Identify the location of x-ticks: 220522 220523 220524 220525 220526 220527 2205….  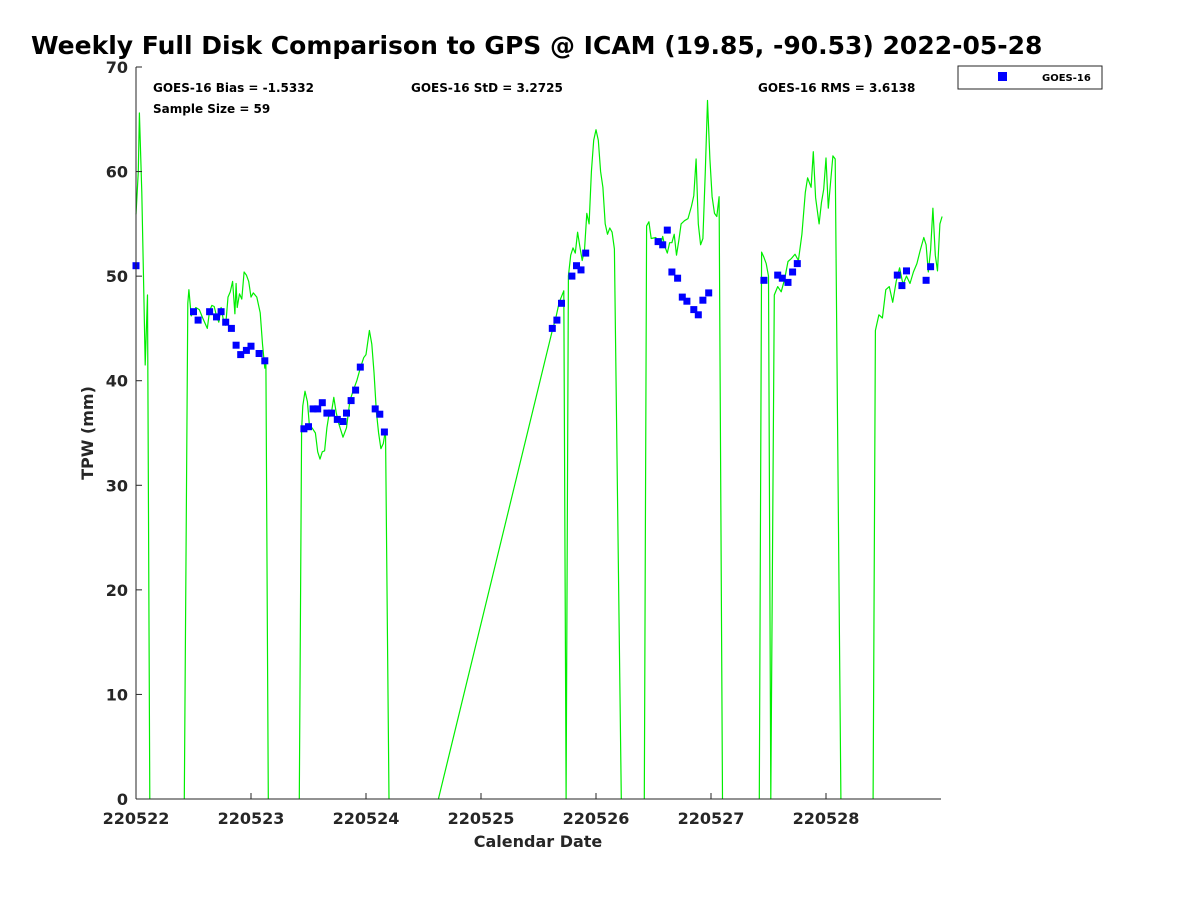
(481, 810).